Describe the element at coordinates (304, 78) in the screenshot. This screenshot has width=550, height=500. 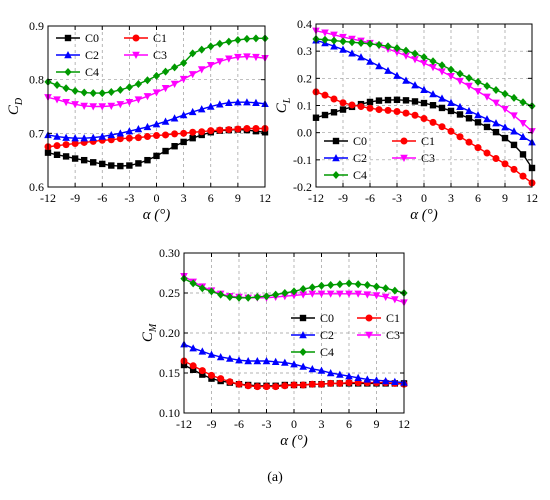
I see `y-tick-label: 0.2` at that location.